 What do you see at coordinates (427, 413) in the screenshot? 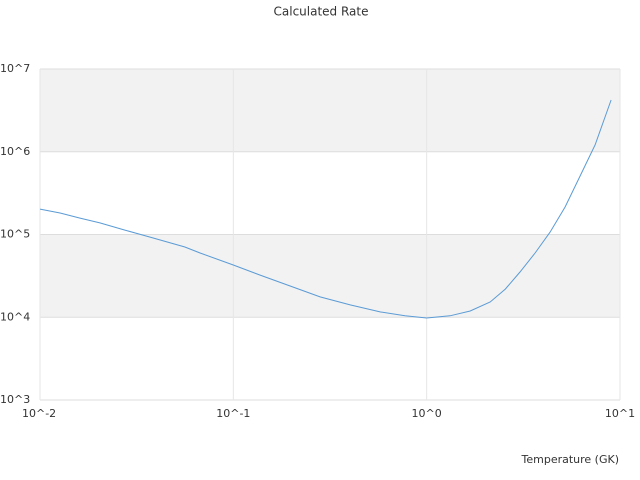
I see `x-tick-label: 10^0` at bounding box center [427, 413].